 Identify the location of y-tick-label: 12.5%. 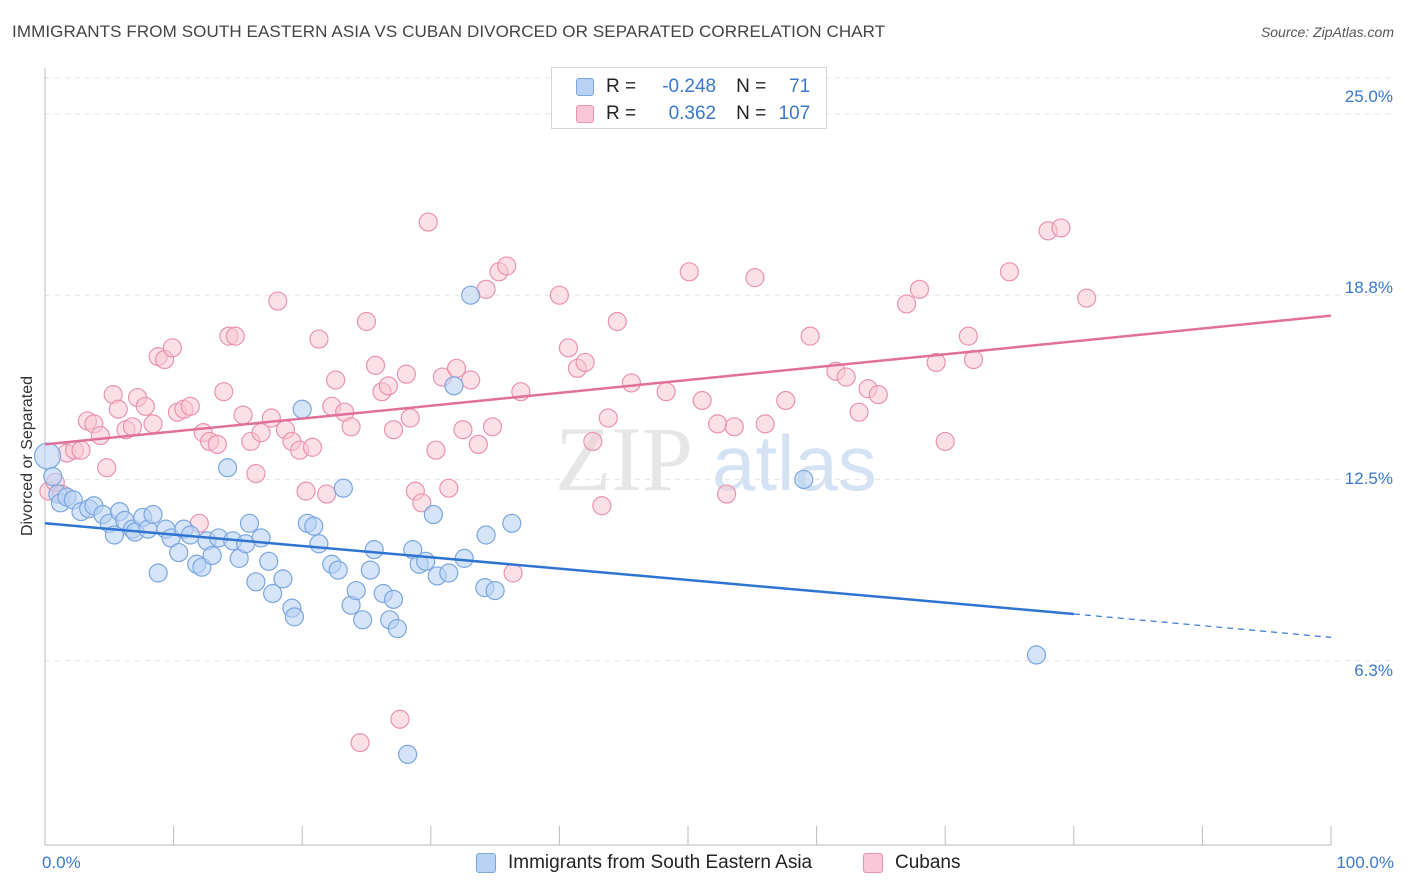
(1368, 478).